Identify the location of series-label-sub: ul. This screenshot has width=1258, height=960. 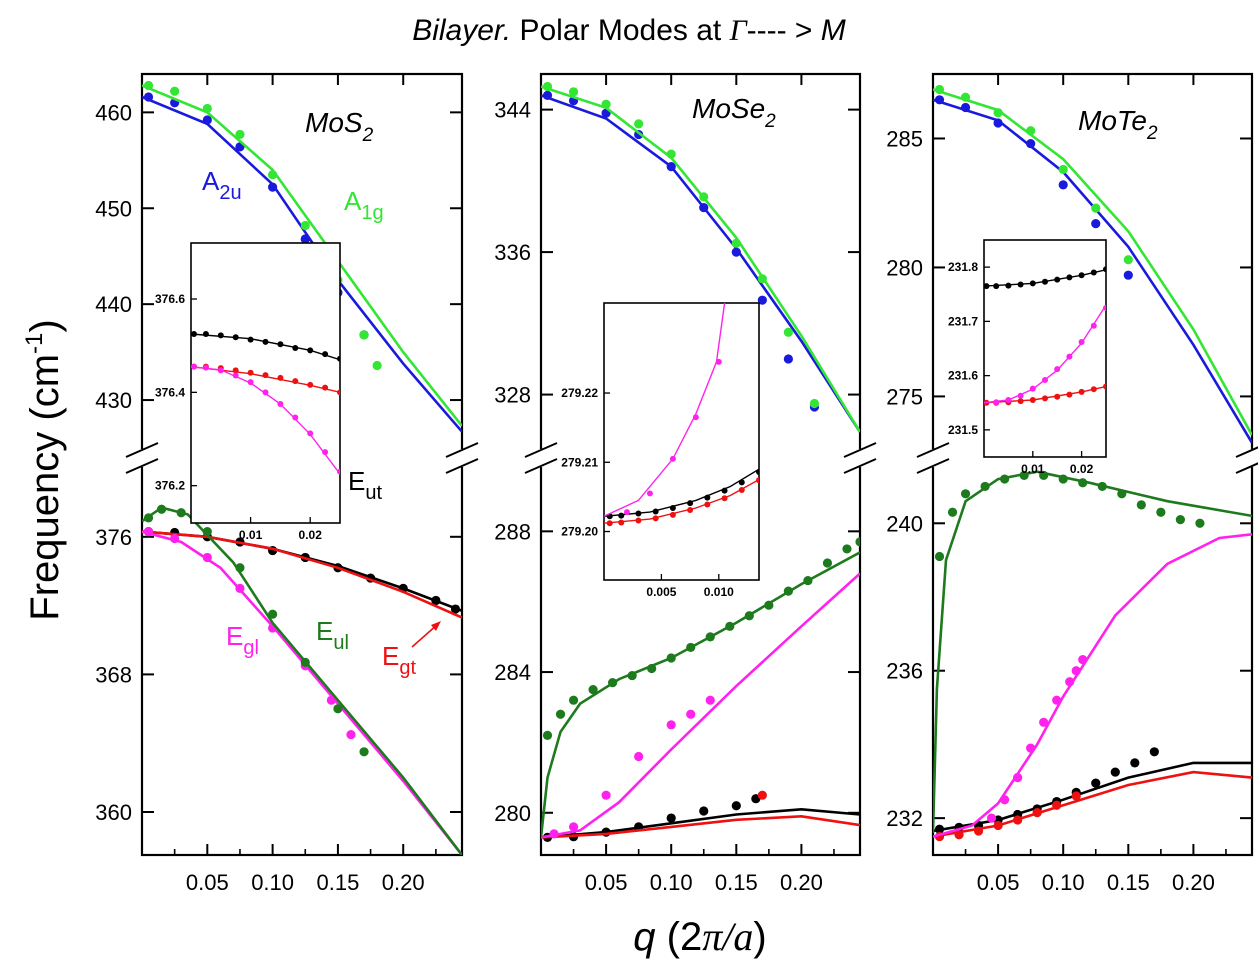
(341, 643).